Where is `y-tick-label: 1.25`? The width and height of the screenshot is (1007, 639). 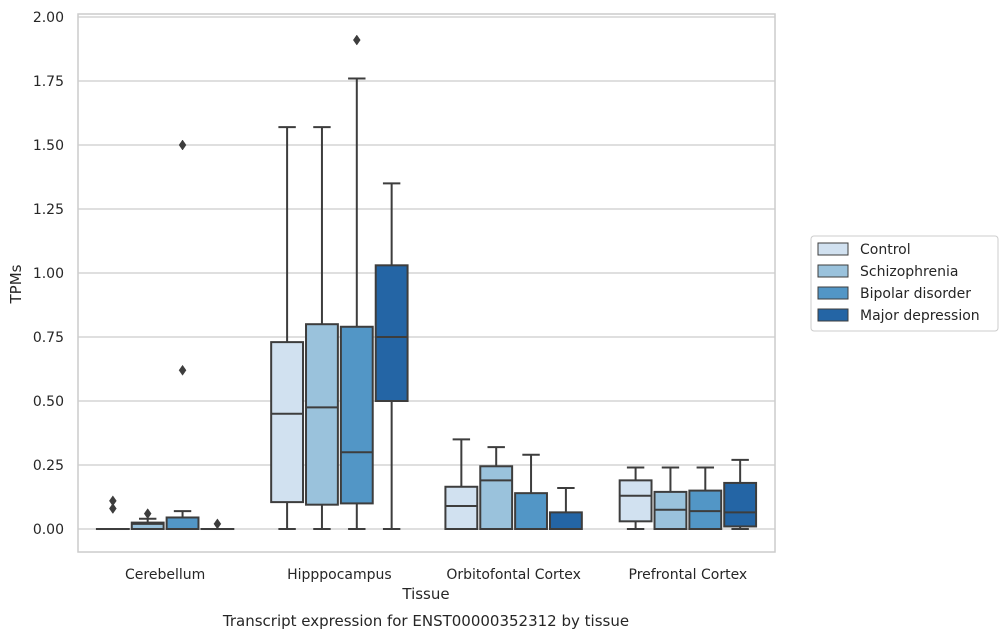
y-tick-label: 1.25 is located at coordinates (48, 210).